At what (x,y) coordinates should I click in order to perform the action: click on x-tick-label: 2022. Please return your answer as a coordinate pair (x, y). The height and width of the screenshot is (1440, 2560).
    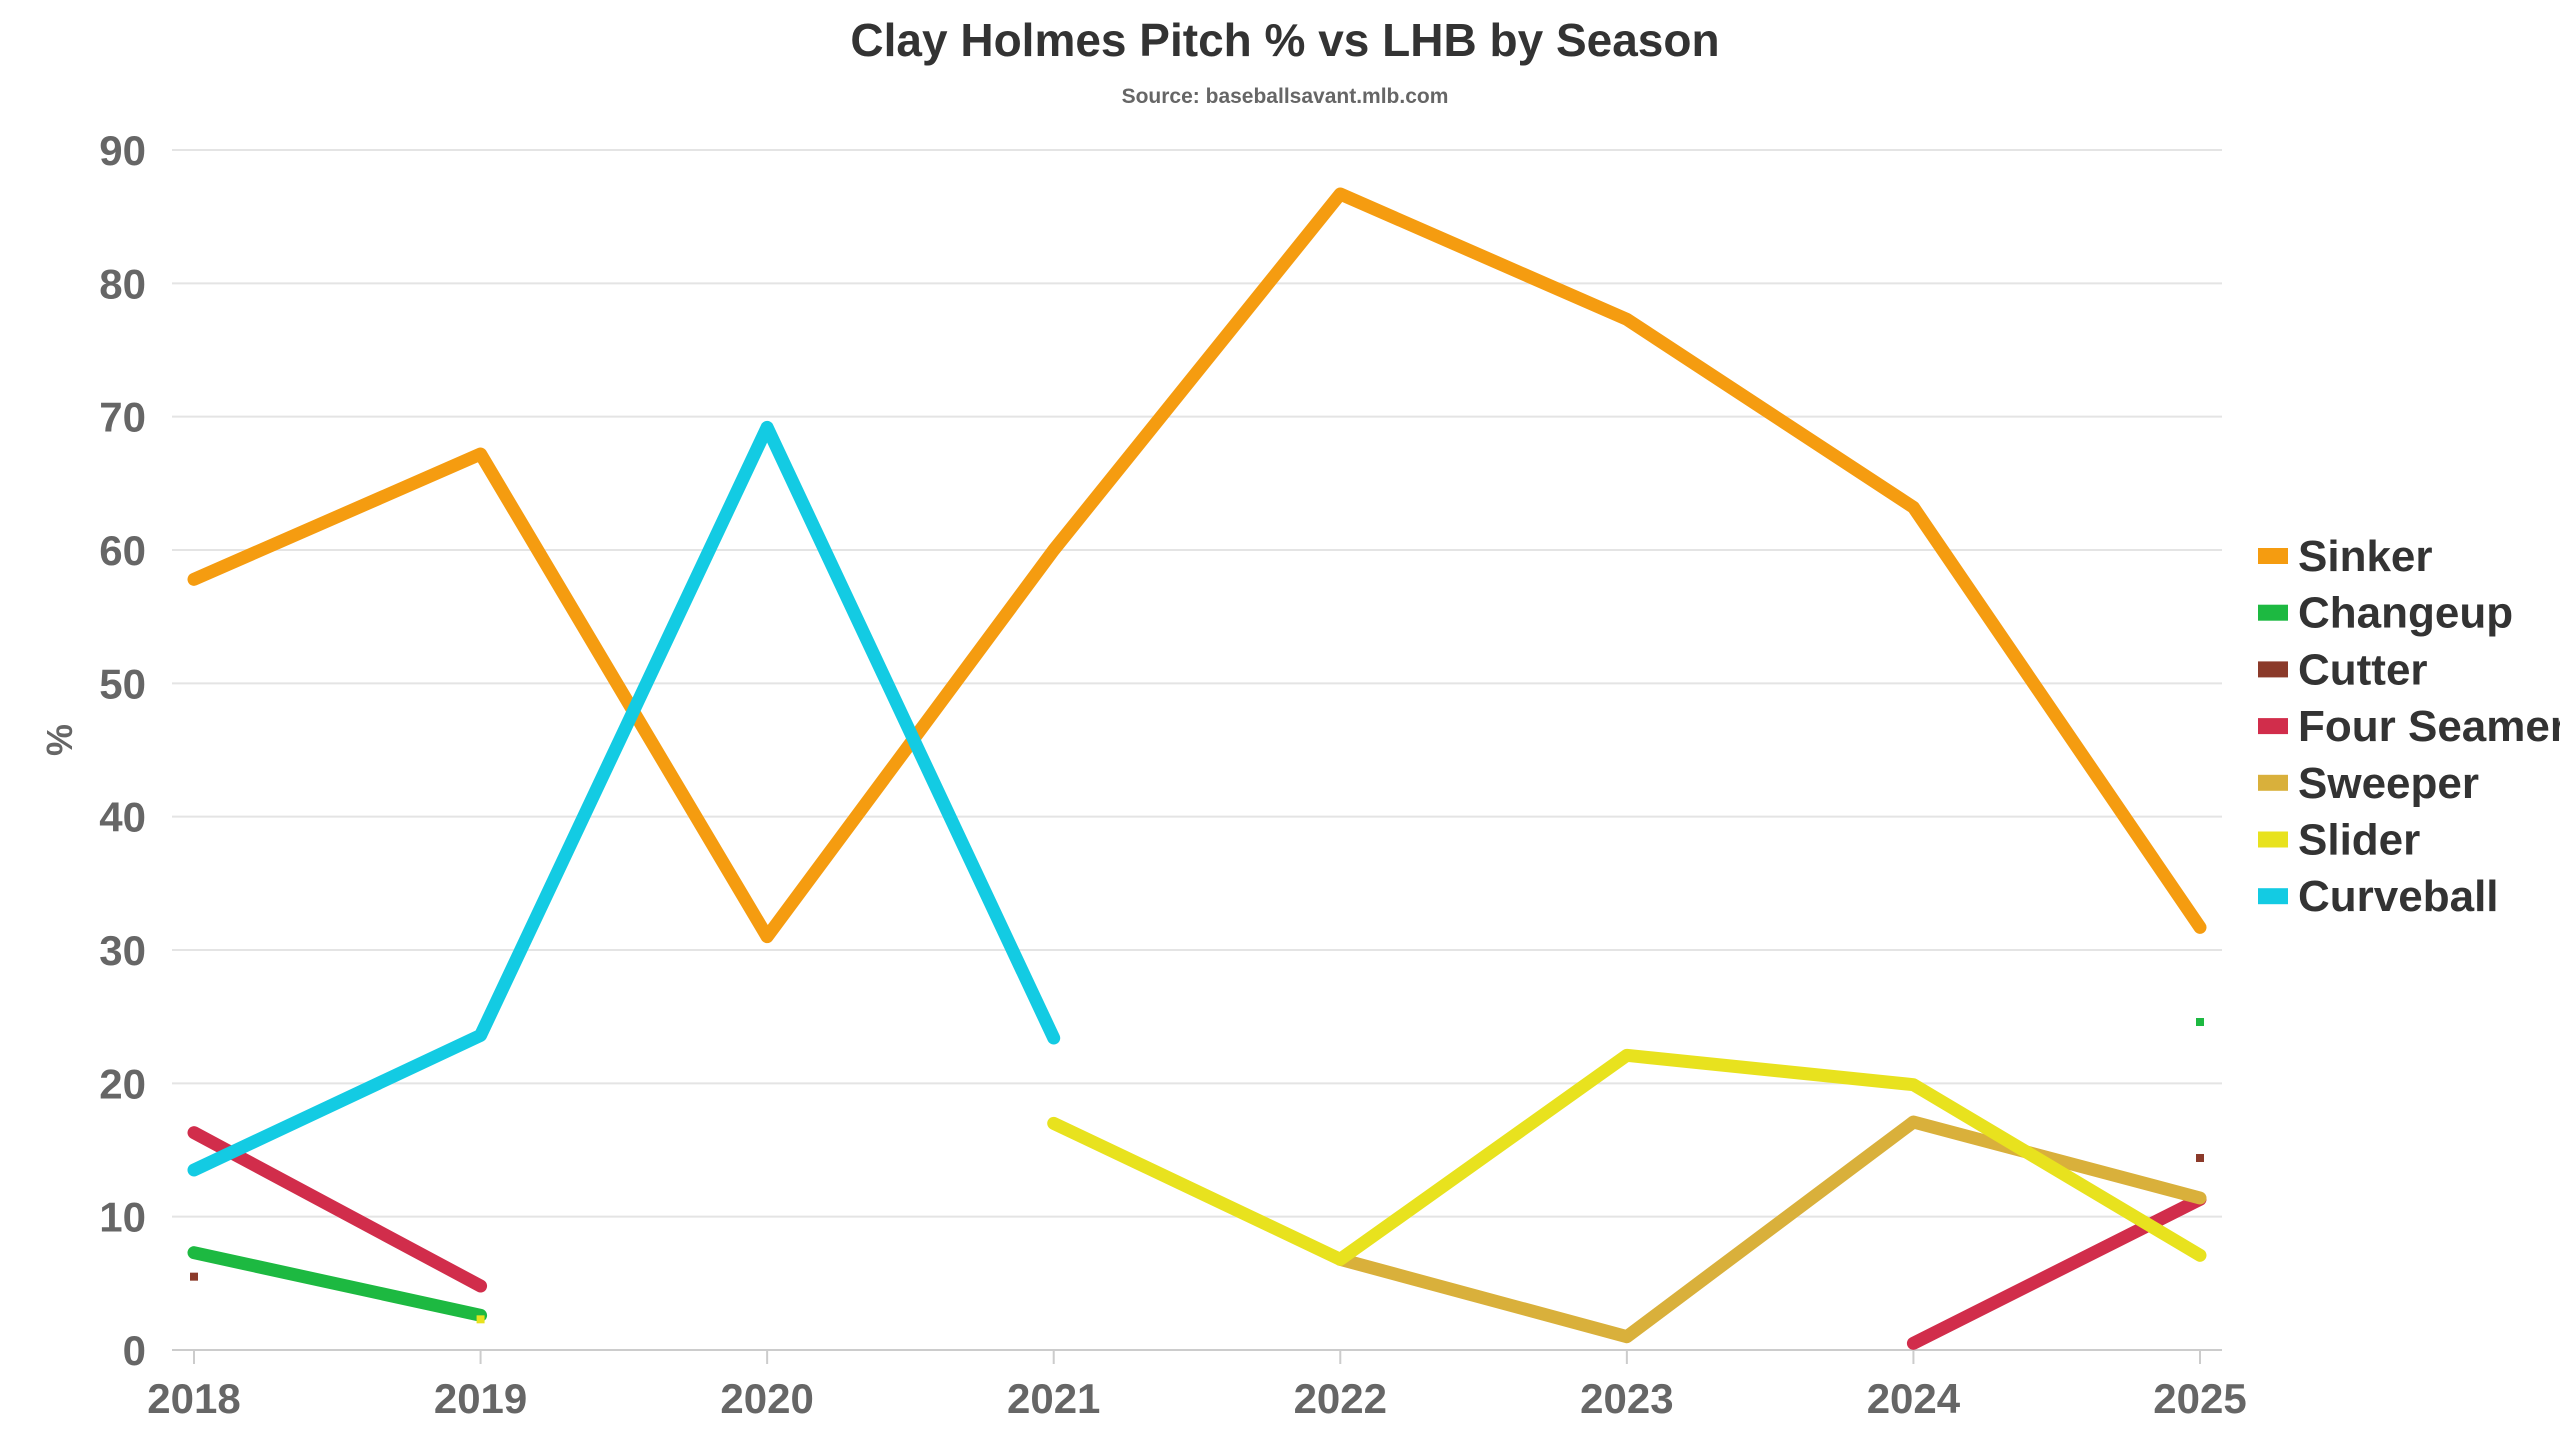
    Looking at the image, I should click on (1340, 1398).